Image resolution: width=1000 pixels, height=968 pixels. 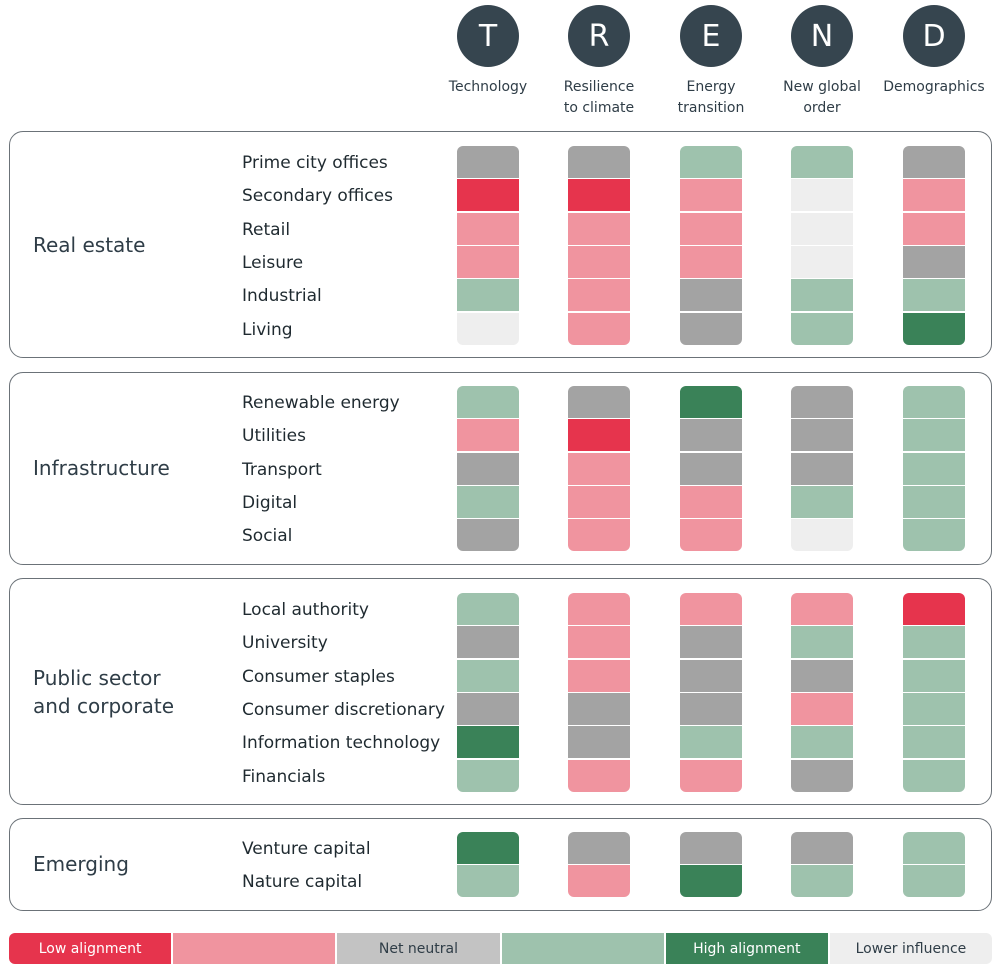 I want to click on heatmap-cell-venture-capital-technology, so click(x=488, y=848).